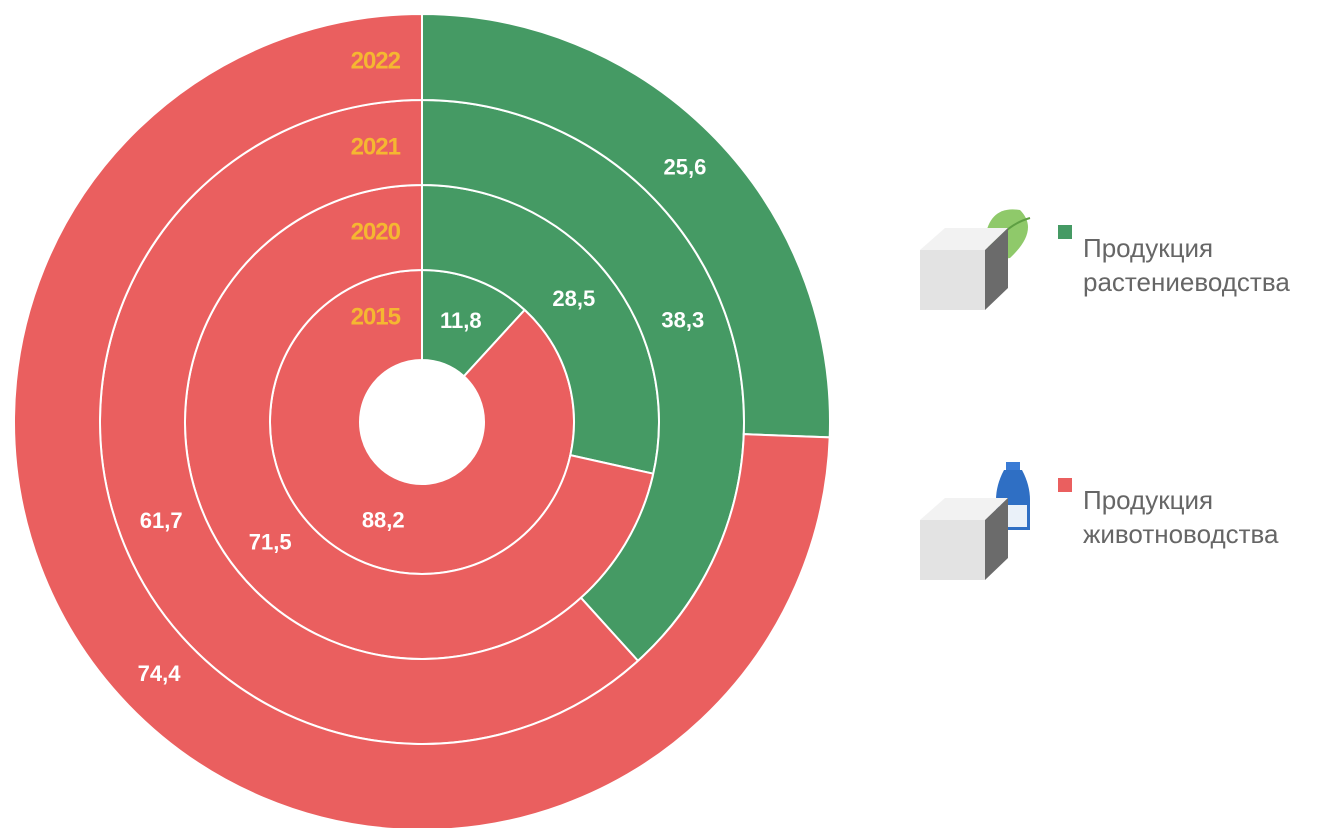 The image size is (1339, 828). What do you see at coordinates (975, 259) in the screenshot?
I see `plant-icon` at bounding box center [975, 259].